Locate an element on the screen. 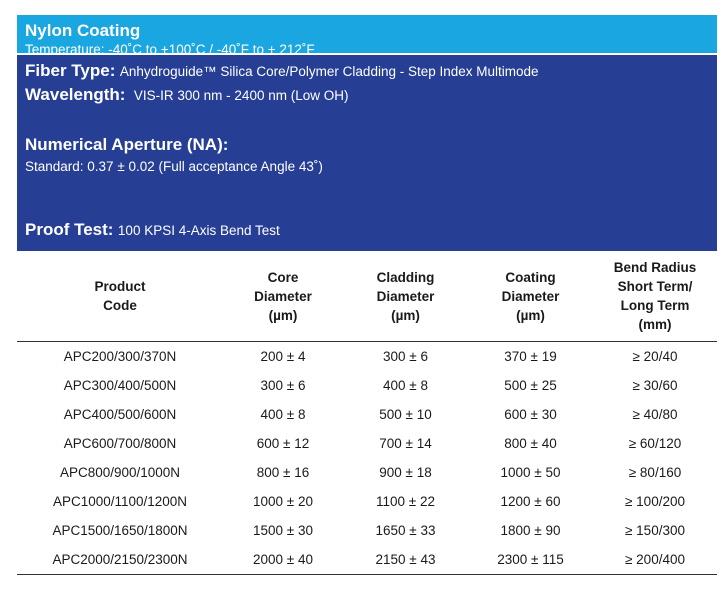  cell-core-diameter: 400 ± 8 is located at coordinates (283, 414).